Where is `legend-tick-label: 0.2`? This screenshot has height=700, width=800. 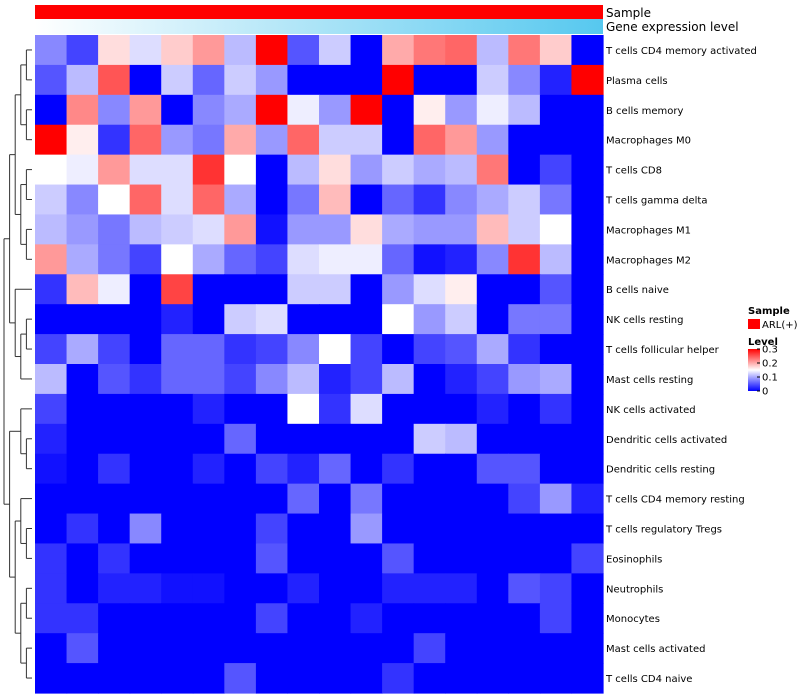
legend-tick-label: 0.2 is located at coordinates (770, 364).